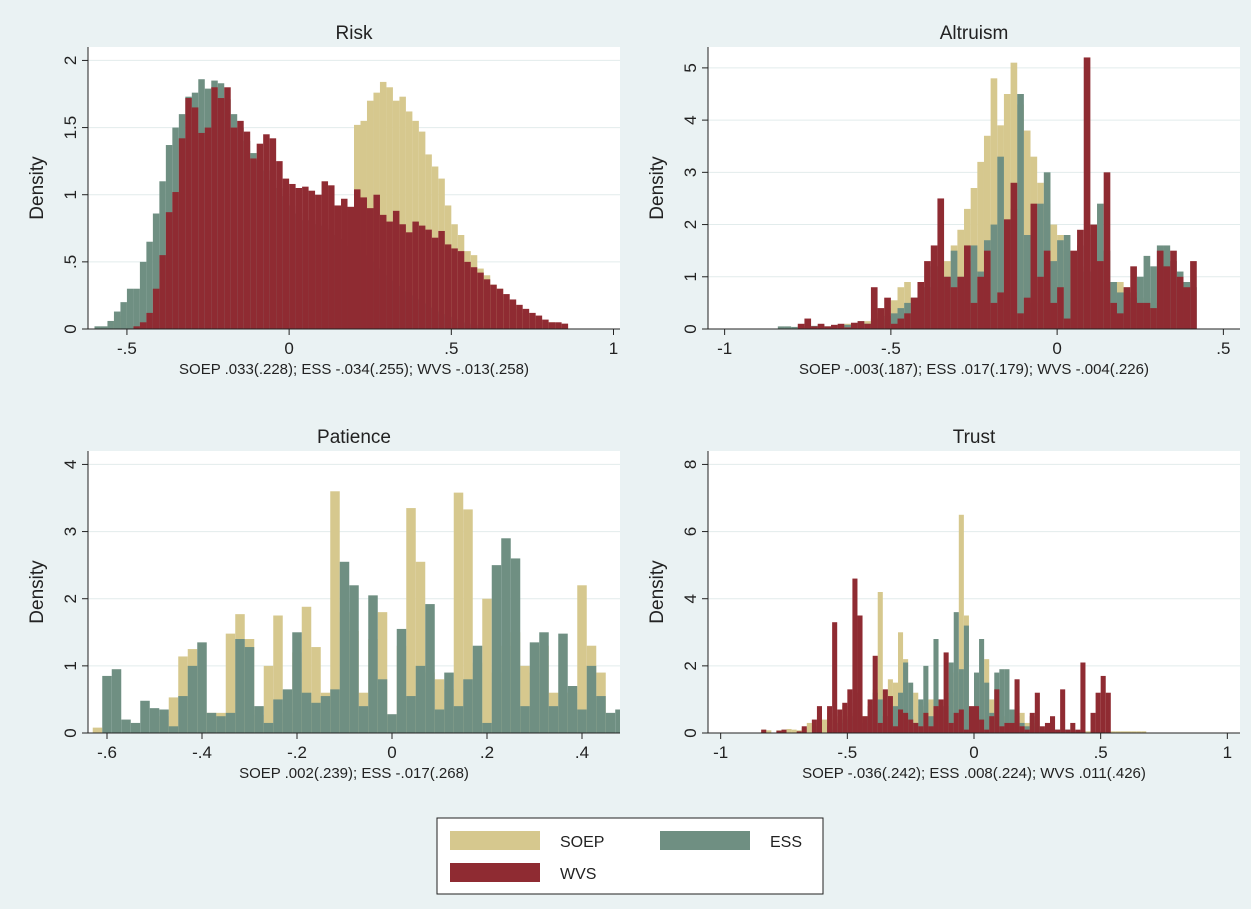 The image size is (1251, 909). Describe the element at coordinates (690, 464) in the screenshot. I see `trust-y-tick-label: 8` at that location.